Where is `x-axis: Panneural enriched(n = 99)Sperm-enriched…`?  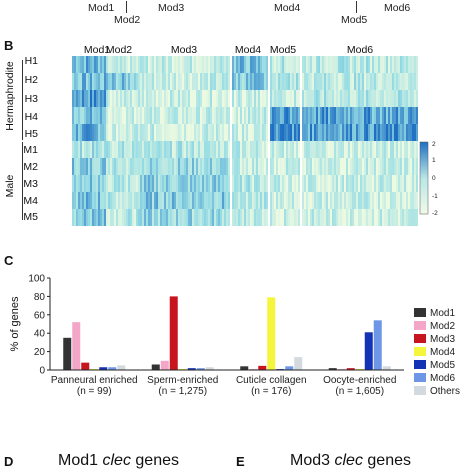 x-axis: Panneural enriched(n = 99)Sperm-enriched… is located at coordinates (227, 383).